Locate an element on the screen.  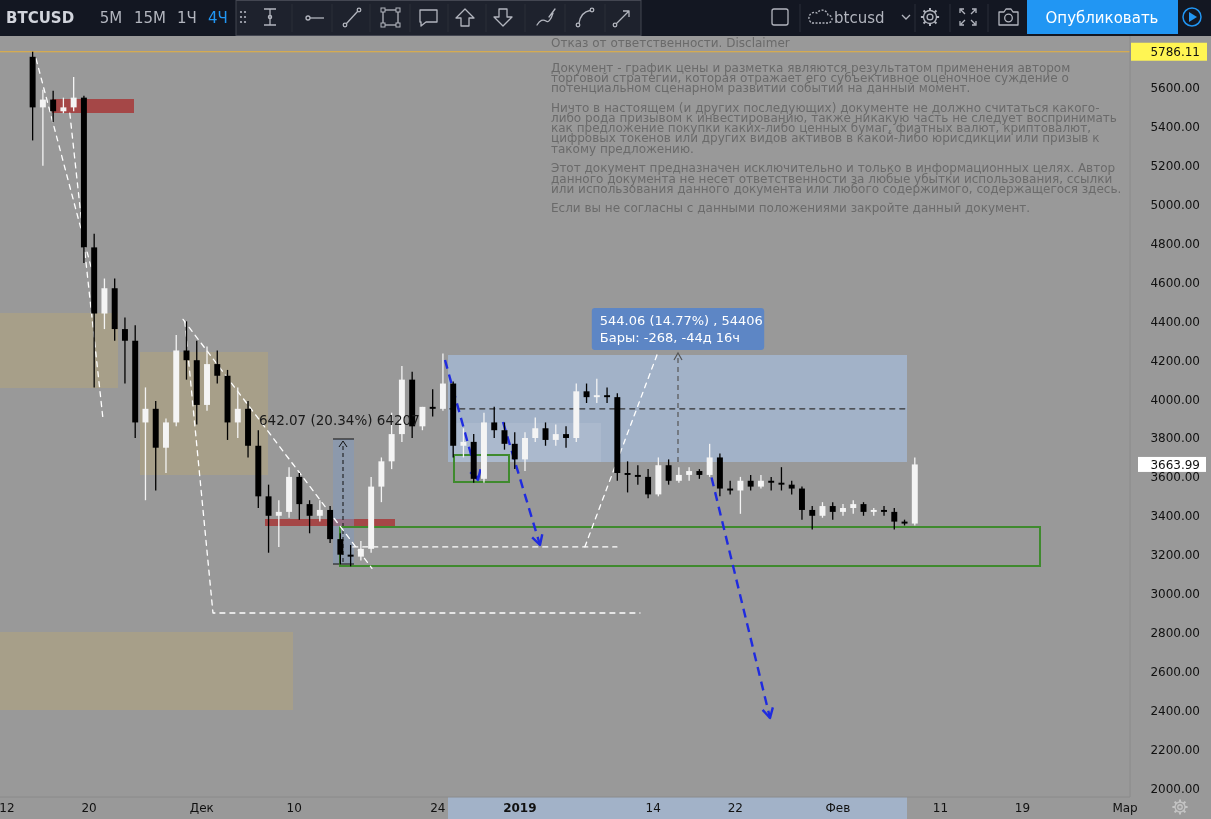
y-tick-label: 3200.00 is located at coordinates (1175, 555).